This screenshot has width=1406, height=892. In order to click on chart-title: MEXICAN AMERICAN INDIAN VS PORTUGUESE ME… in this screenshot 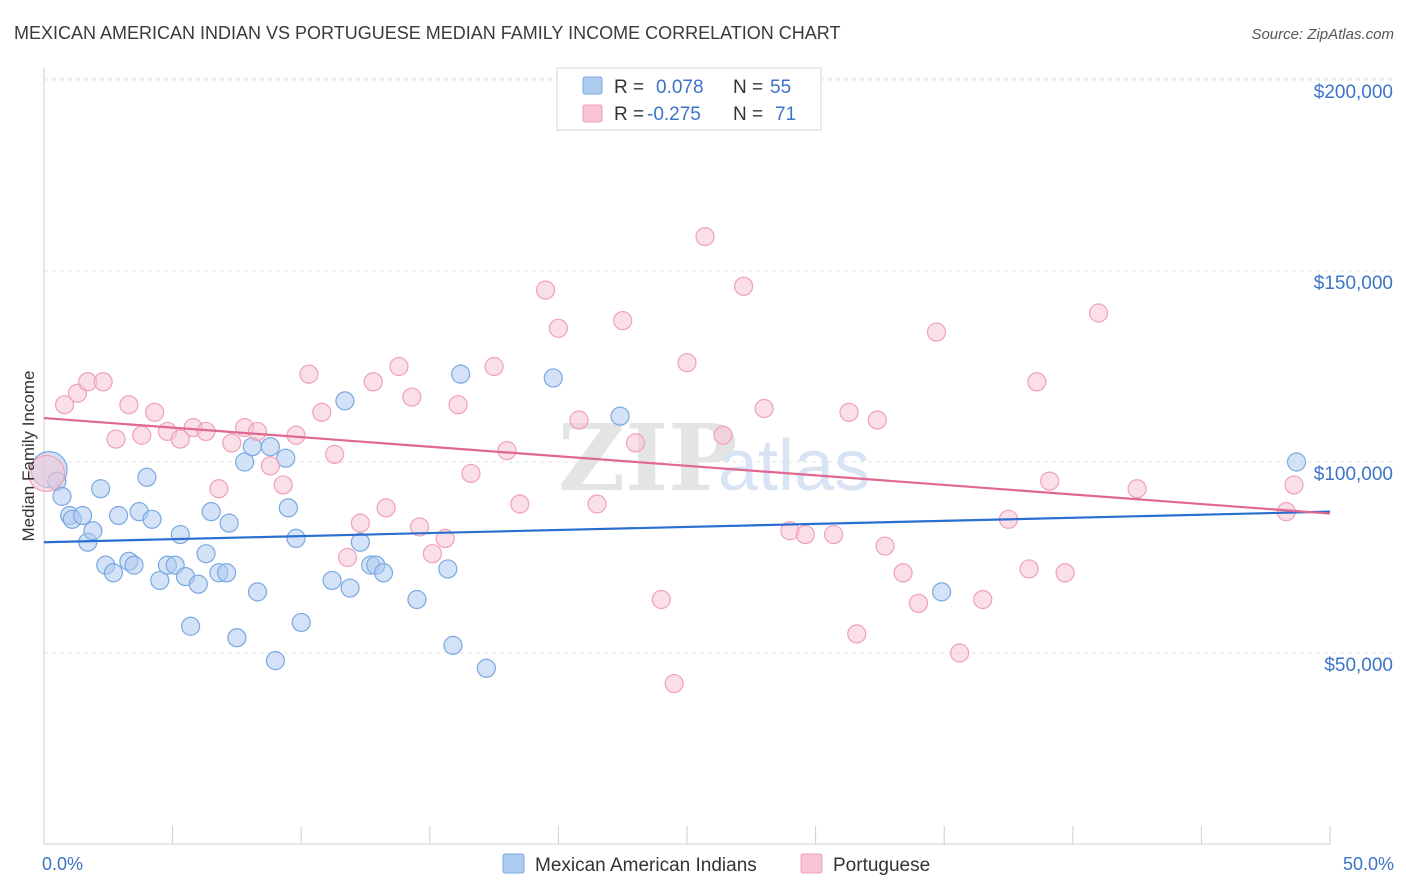, I will do `click(427, 33)`.